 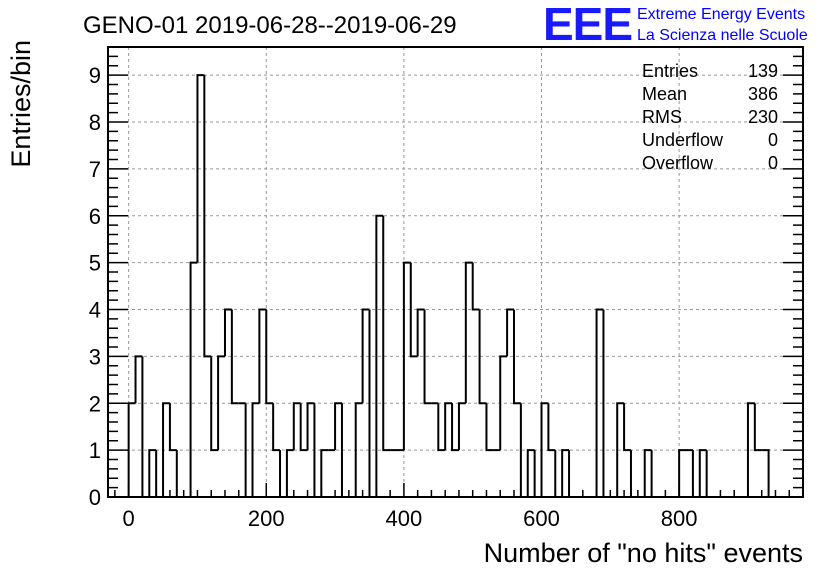 I want to click on stats-value: 386, so click(x=763, y=94).